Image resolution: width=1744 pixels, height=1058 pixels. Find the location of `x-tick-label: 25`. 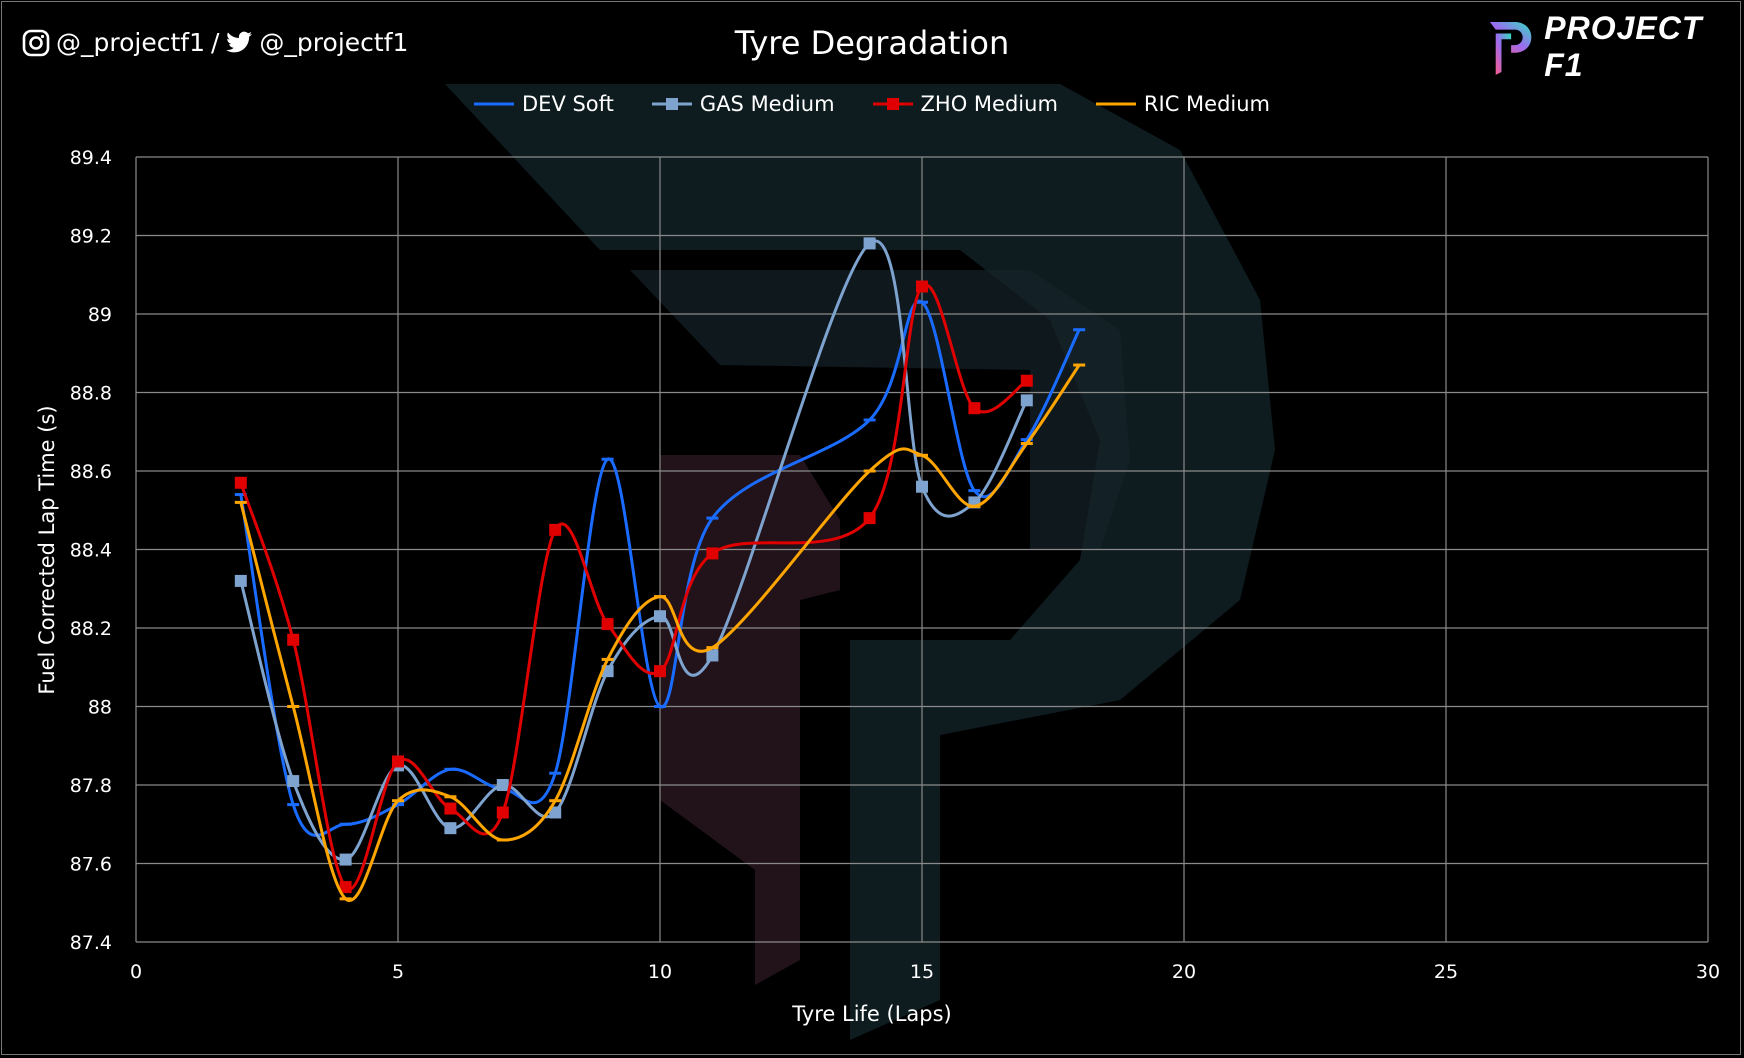

x-tick-label: 25 is located at coordinates (1446, 972).